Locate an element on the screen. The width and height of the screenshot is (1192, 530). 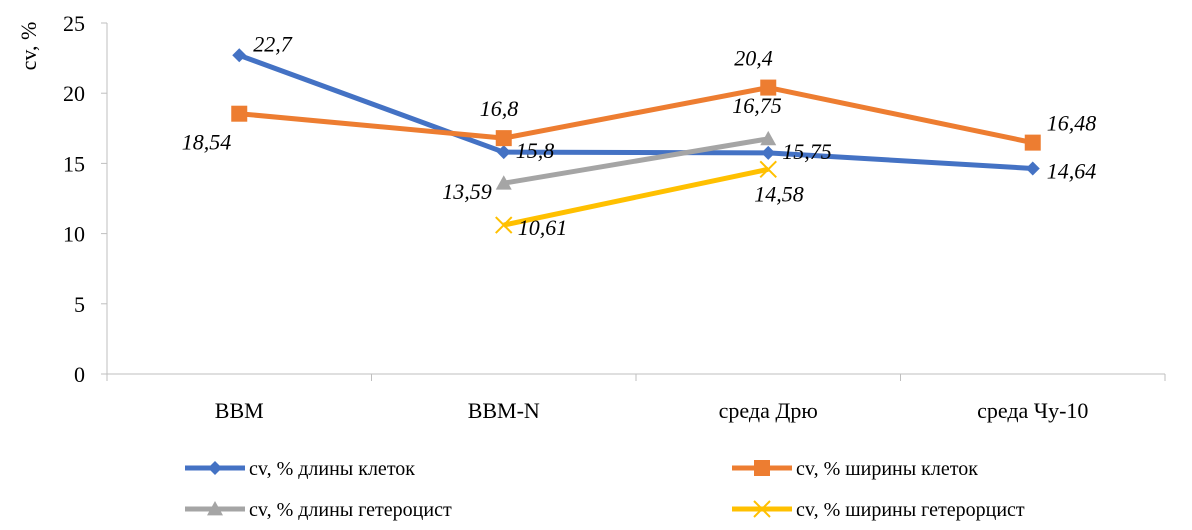
legend-item: cv, % ширины гетерорцист is located at coordinates (878, 510).